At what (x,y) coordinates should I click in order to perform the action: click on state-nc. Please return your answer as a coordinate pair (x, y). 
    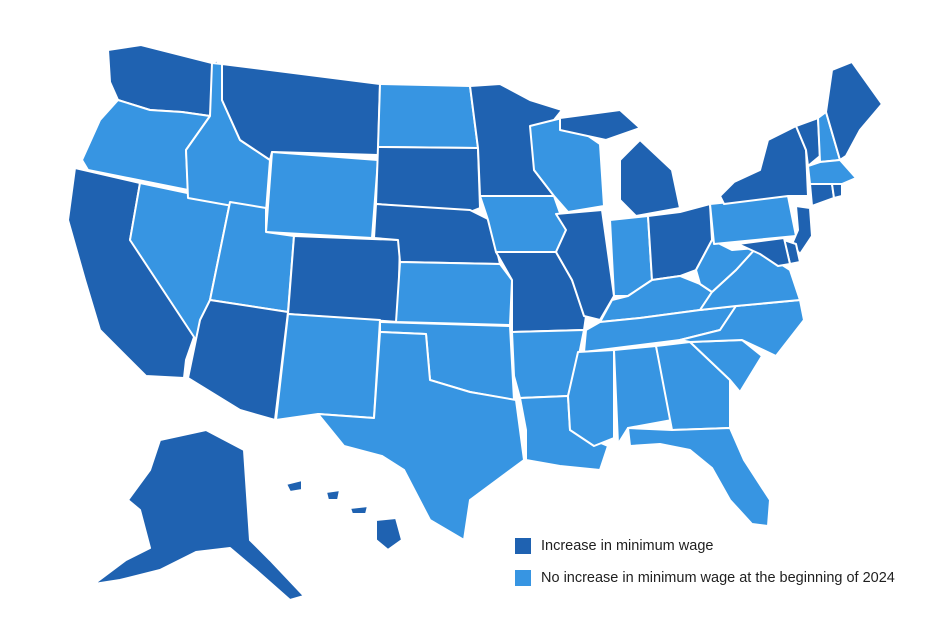
    Looking at the image, I should click on (742, 328).